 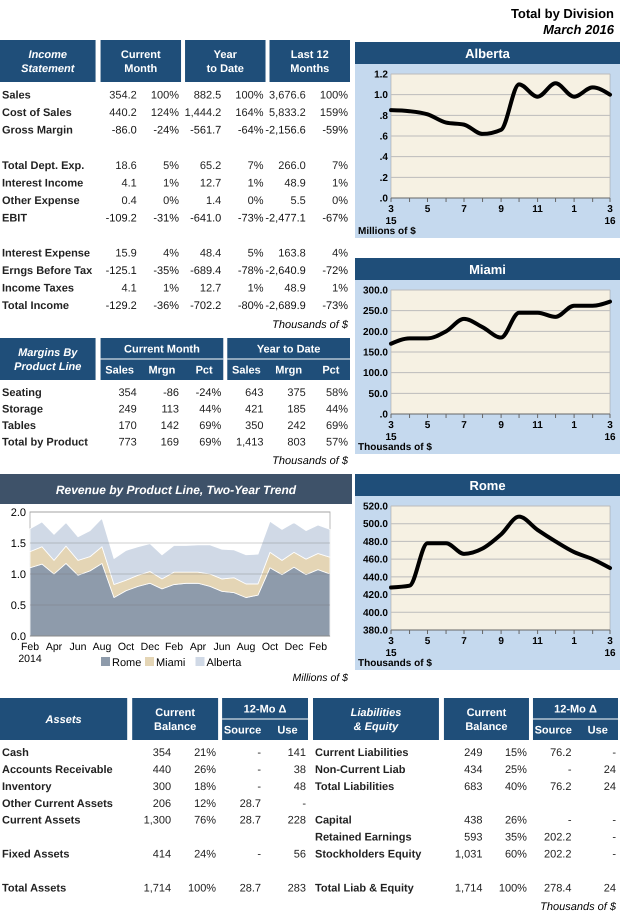 I want to click on y-tick-label: .4, so click(x=384, y=158).